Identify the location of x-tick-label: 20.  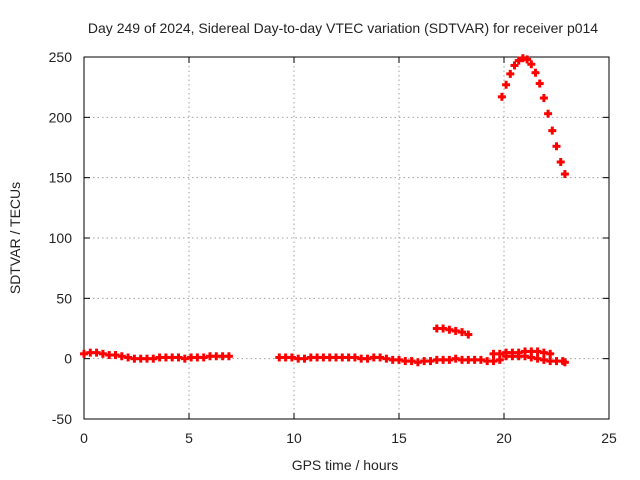
(504, 438).